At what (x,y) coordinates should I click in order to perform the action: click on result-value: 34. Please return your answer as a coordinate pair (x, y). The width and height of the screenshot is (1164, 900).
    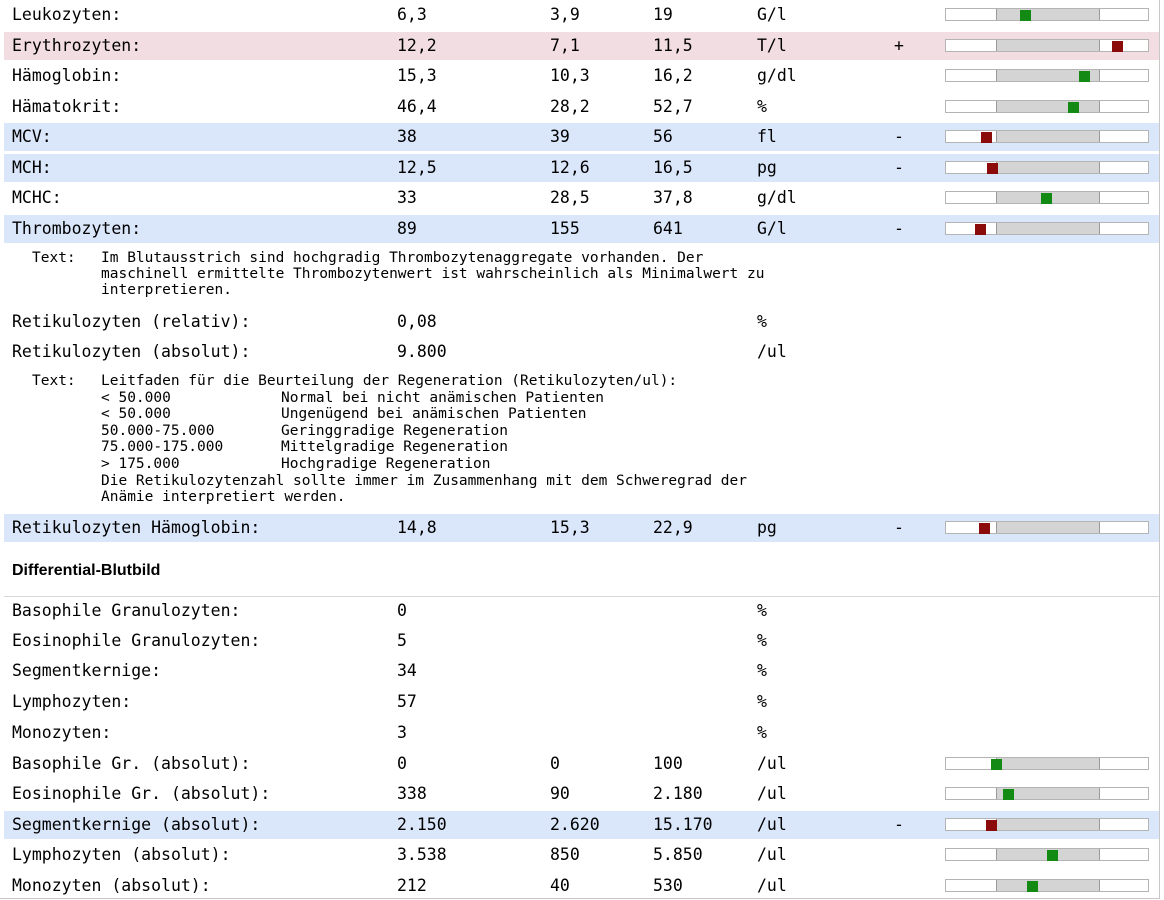
    Looking at the image, I should click on (407, 670).